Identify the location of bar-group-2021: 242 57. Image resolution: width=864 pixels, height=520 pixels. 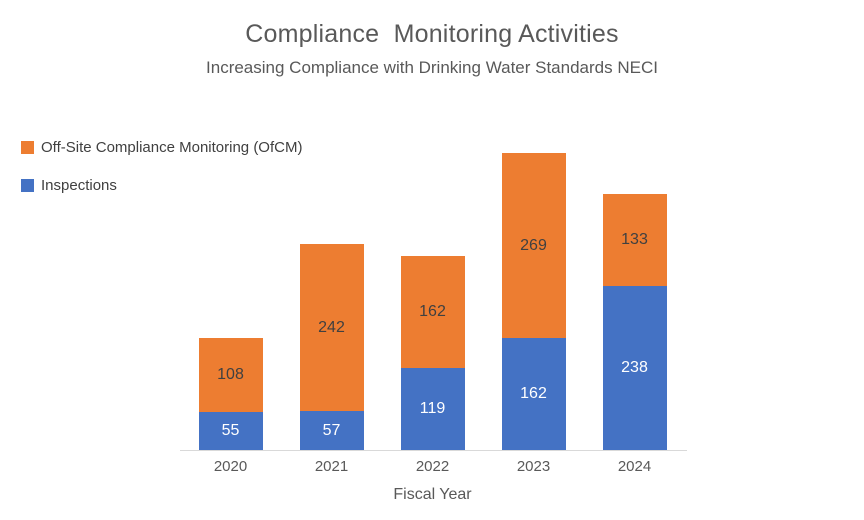
(331, 225).